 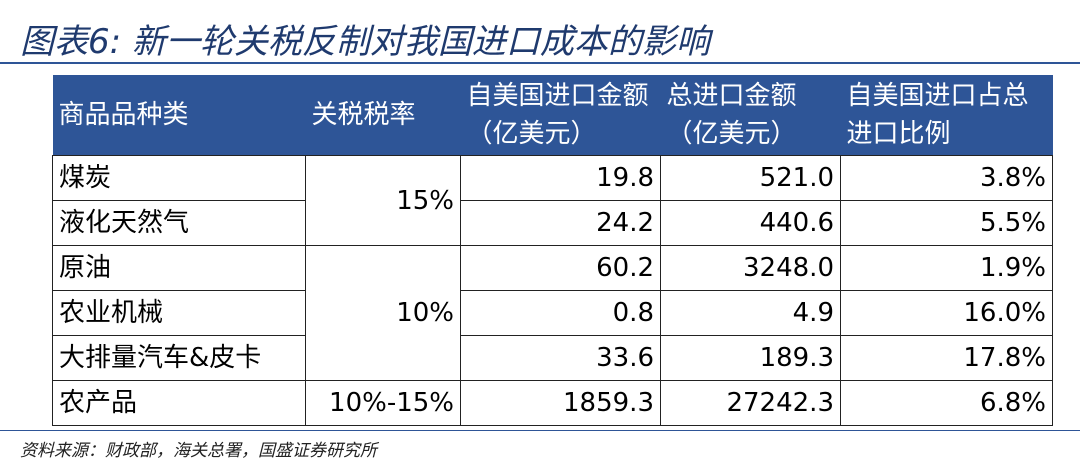 I want to click on share: 1.9%, so click(x=946, y=268).